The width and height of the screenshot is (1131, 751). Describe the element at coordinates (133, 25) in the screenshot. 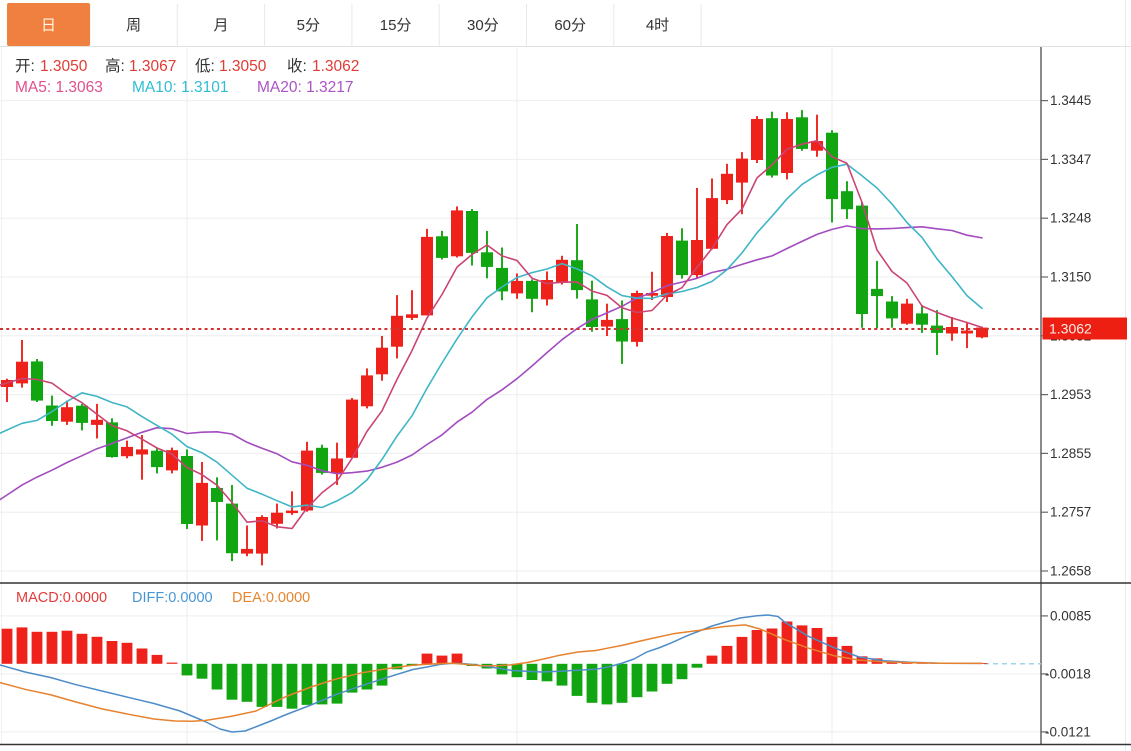

I see `svg-text: 周` at that location.